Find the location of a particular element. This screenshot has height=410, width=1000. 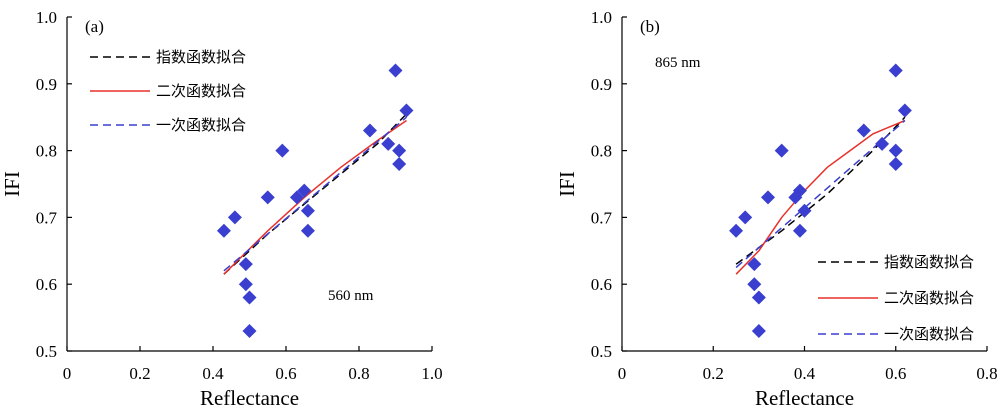

x-tick-label: 1.0 is located at coordinates (431, 373).